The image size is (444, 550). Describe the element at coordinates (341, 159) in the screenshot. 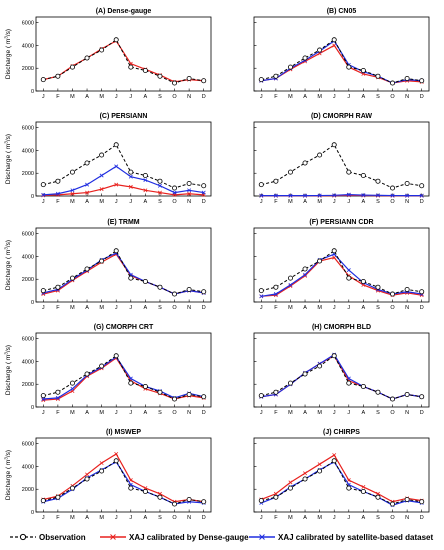

I see `chart-panel: (D) CMORPH RAW J F M A M J J A S O N D` at that location.